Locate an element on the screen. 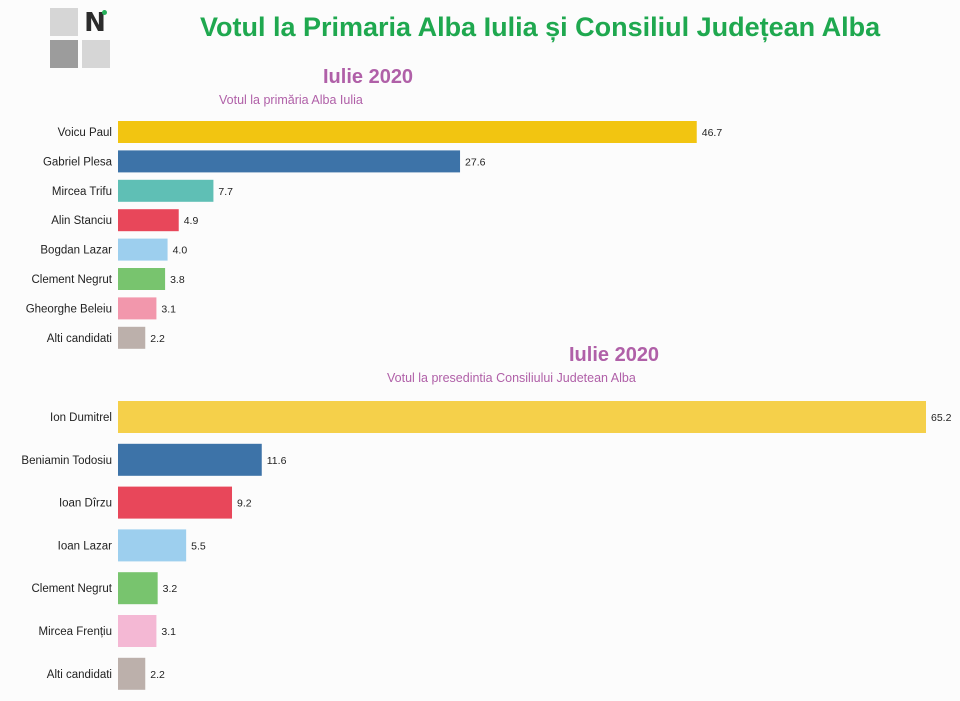  data-label: 7.7 is located at coordinates (225, 192).